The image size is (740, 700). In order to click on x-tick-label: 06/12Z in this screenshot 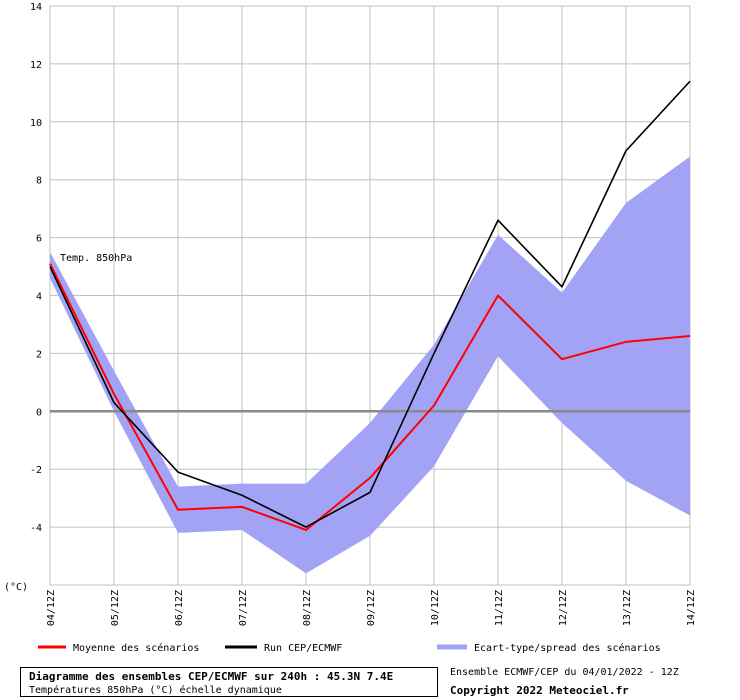, I will do `click(179, 608)`.